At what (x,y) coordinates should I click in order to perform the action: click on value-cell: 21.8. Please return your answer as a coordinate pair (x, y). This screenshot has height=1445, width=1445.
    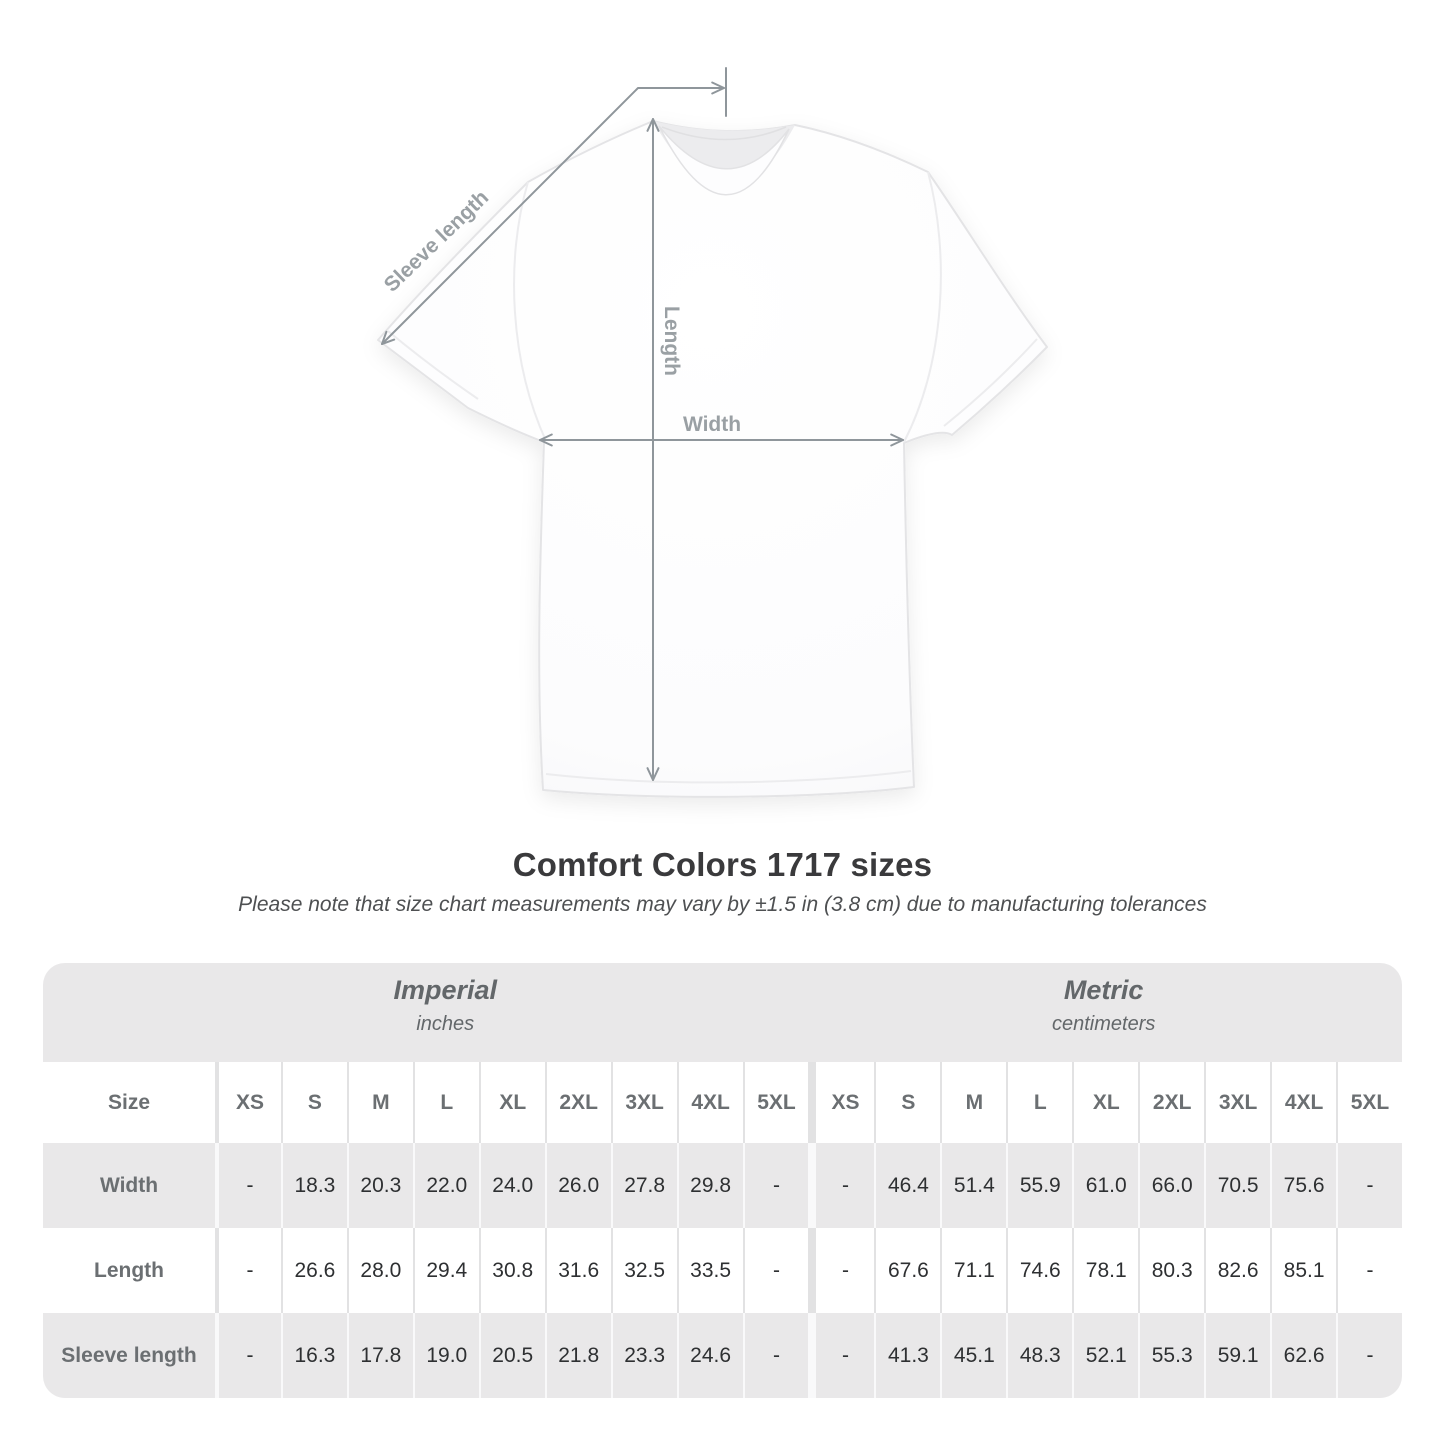
    Looking at the image, I should click on (577, 1355).